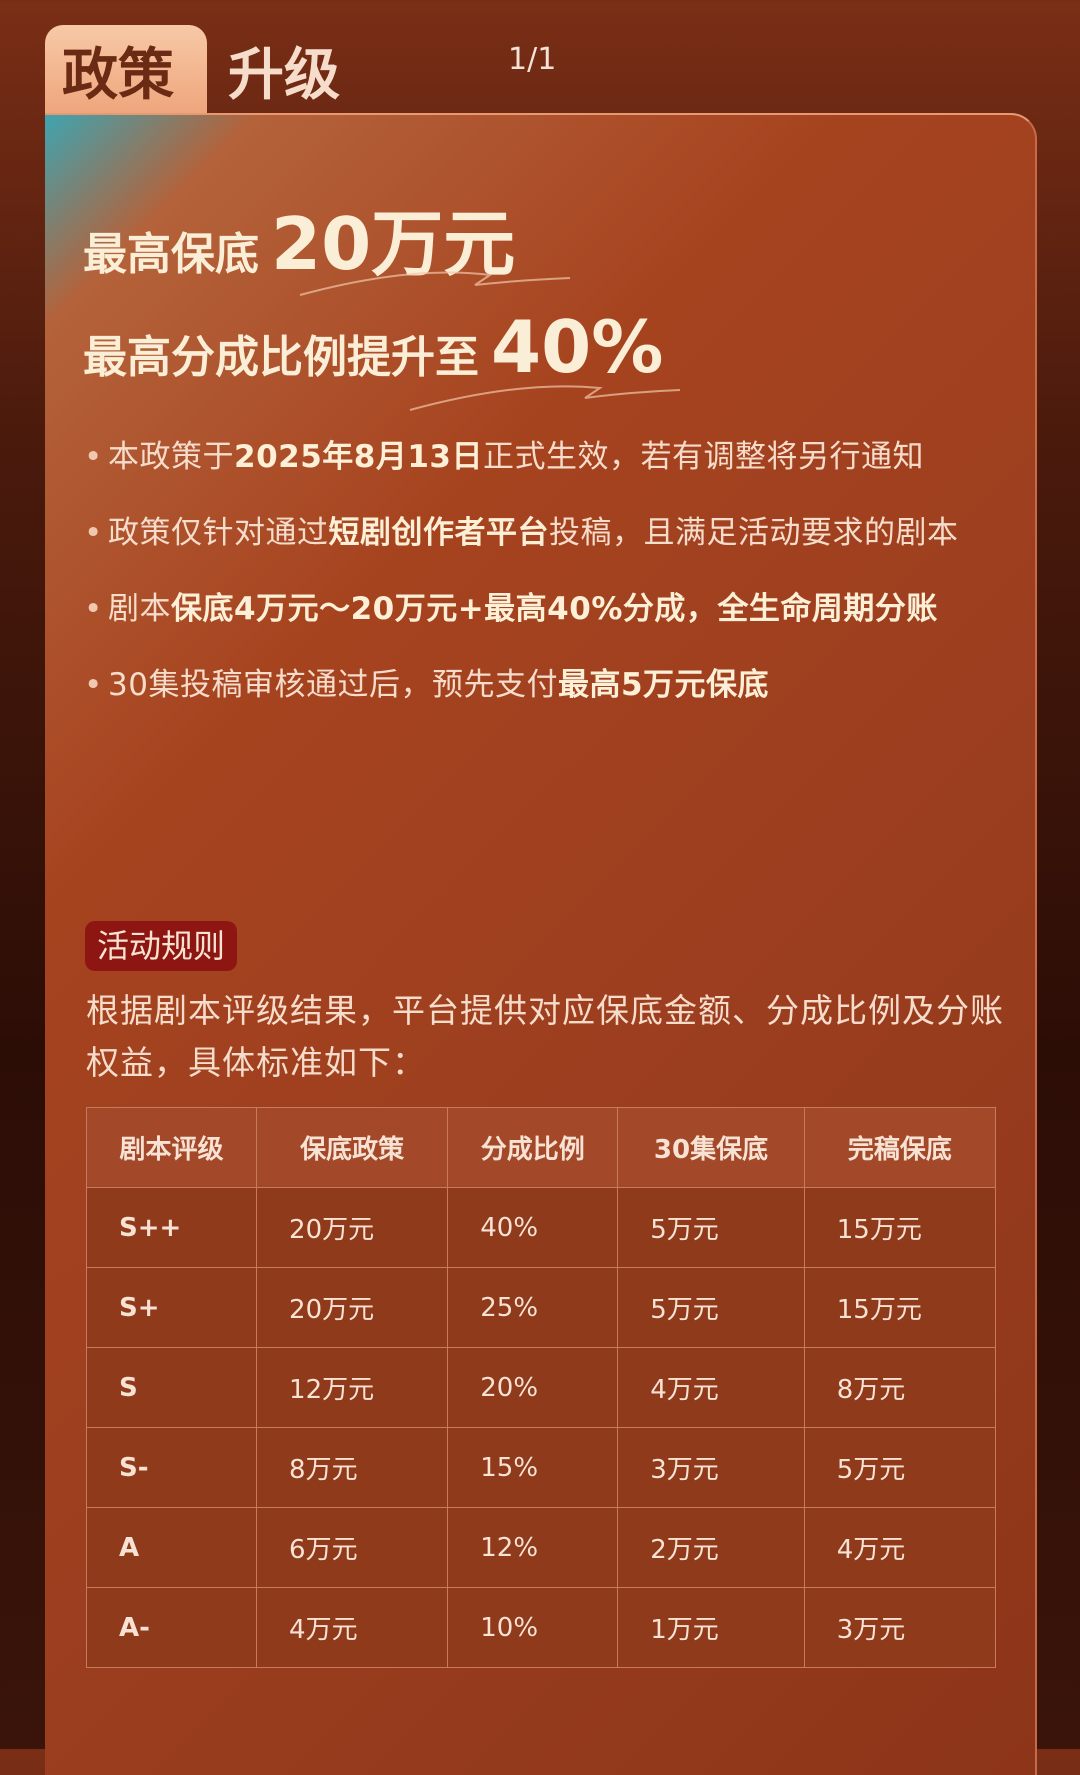 This screenshot has width=1080, height=1775. What do you see at coordinates (533, 1547) in the screenshot?
I see `table-cell: 12%` at bounding box center [533, 1547].